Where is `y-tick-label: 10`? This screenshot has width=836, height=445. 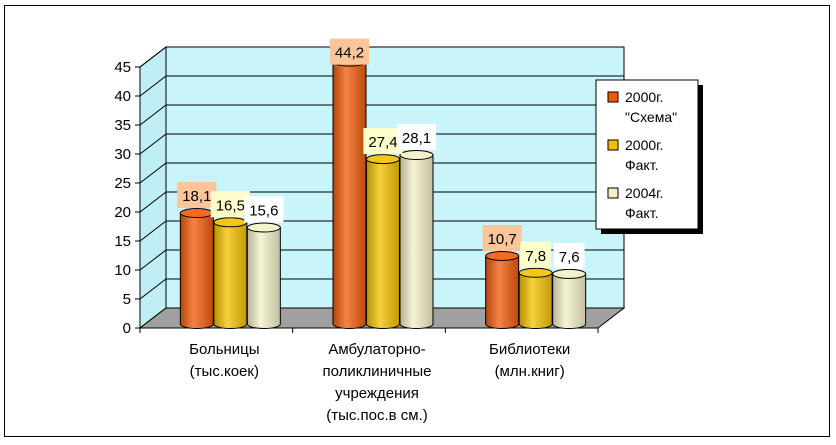
y-tick-label: 10 is located at coordinates (122, 270).